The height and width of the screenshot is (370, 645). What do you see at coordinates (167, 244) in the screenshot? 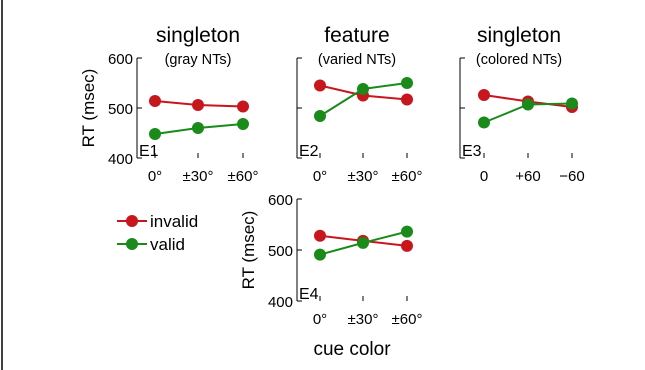
I see `legend-label-valid: valid` at bounding box center [167, 244].